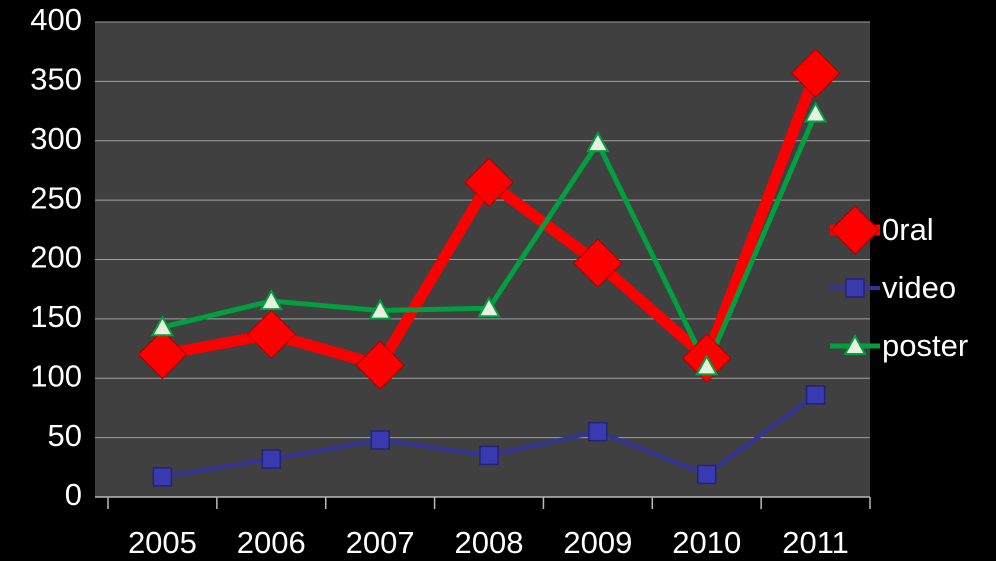  What do you see at coordinates (56, 197) in the screenshot?
I see `y-tick-label: 250` at bounding box center [56, 197].